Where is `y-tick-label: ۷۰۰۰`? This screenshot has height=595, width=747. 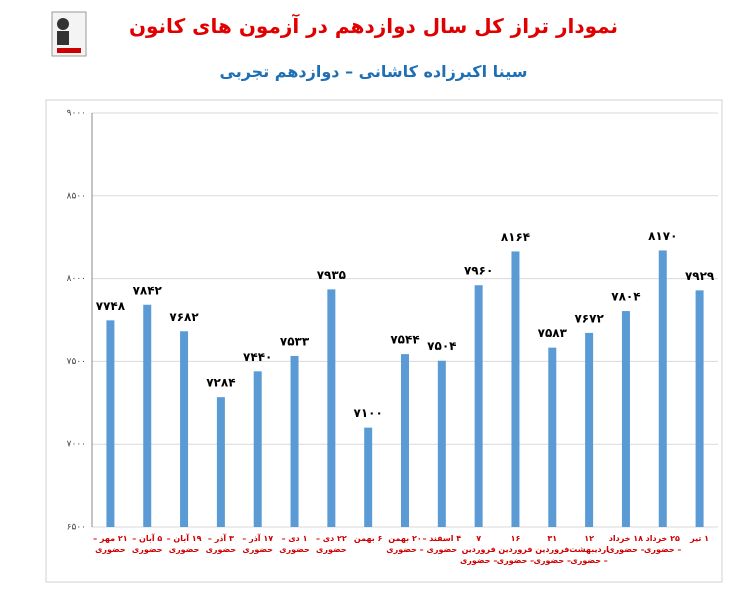
y-tick-label: ۷۰۰۰ is located at coordinates (76, 445).